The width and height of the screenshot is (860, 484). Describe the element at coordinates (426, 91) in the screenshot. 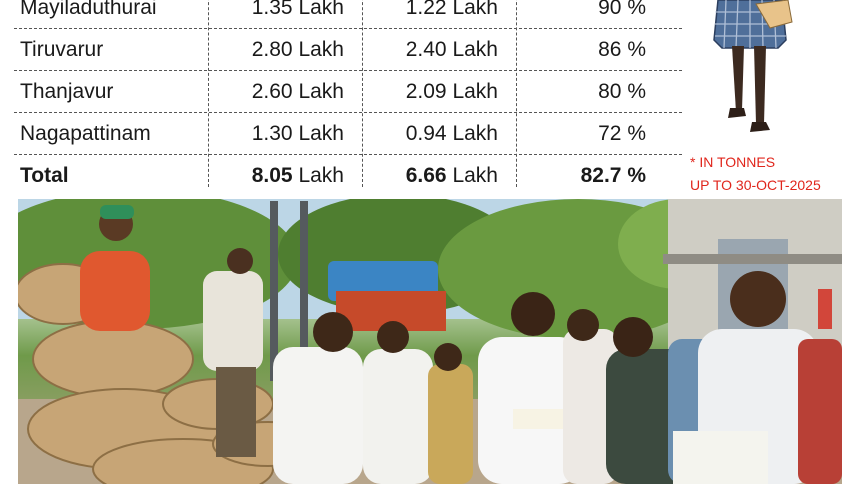

I see `value: 2.09` at that location.